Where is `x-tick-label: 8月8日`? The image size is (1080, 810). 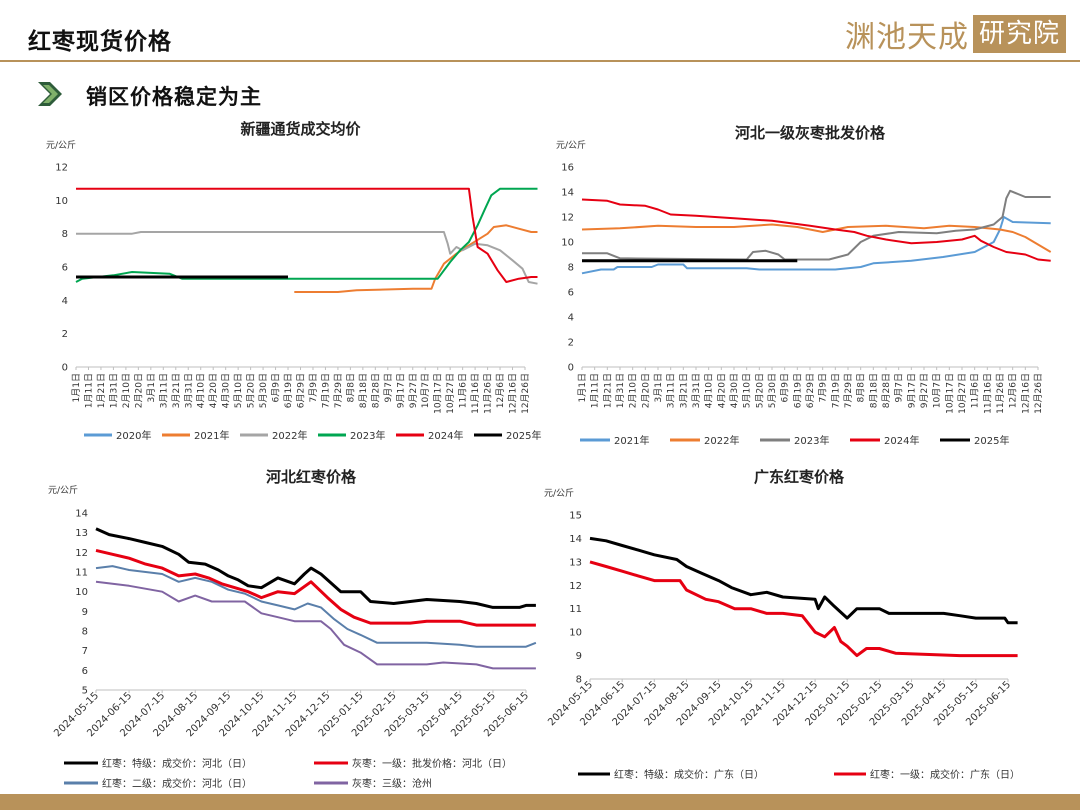 x-tick-label: 8月8日 is located at coordinates (350, 387).